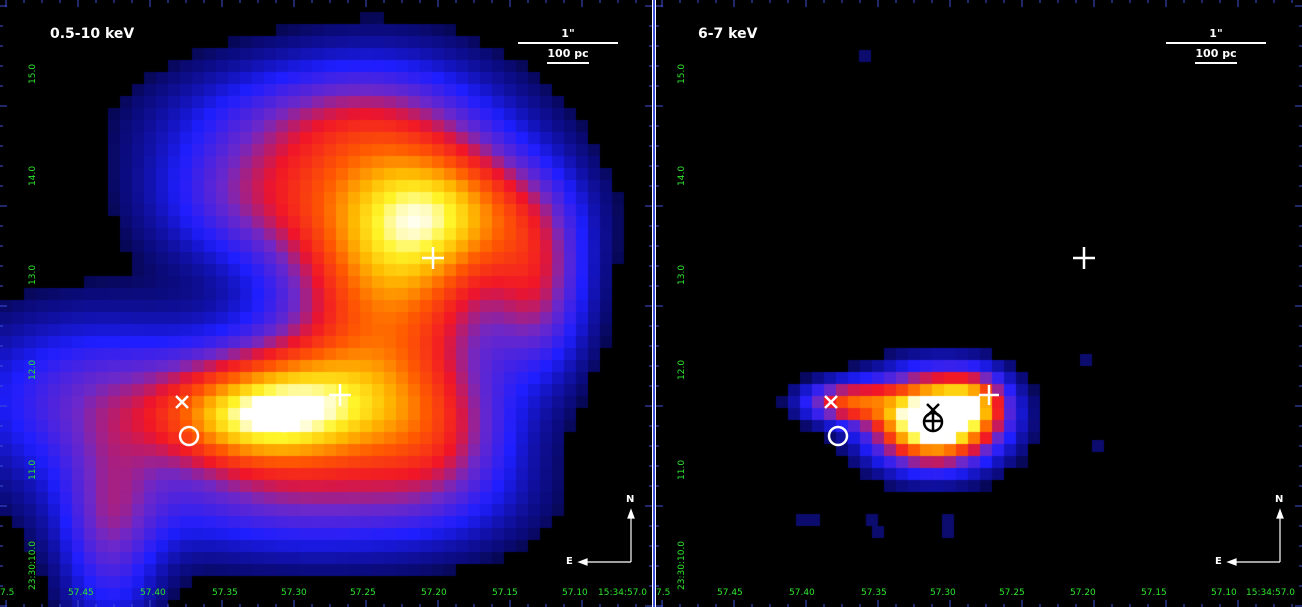 This screenshot has width=1302, height=607. Describe the element at coordinates (728, 34) in the screenshot. I see `band-label: 6-7 keV` at that location.